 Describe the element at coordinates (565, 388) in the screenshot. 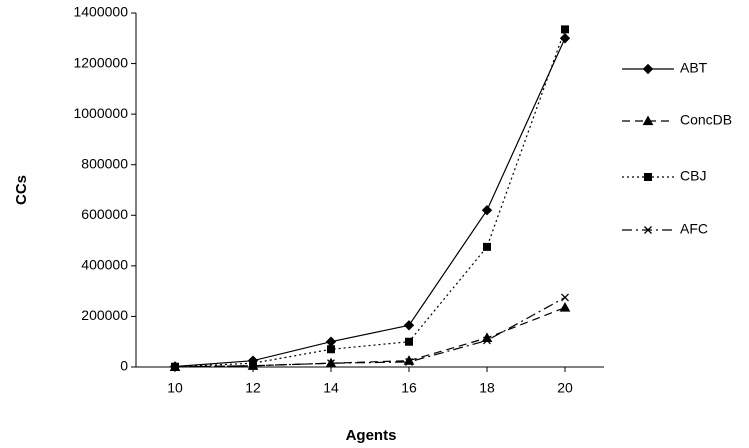

I see `x-tick-label: 20` at that location.